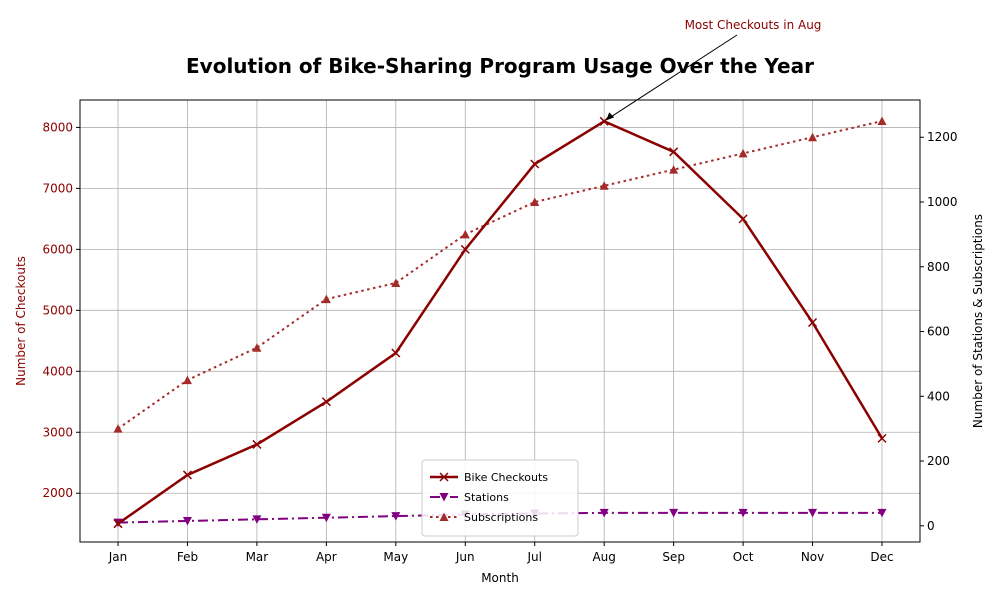 The height and width of the screenshot is (600, 1000). What do you see at coordinates (942, 137) in the screenshot?
I see `y-right-tick-label: 1200` at bounding box center [942, 137].